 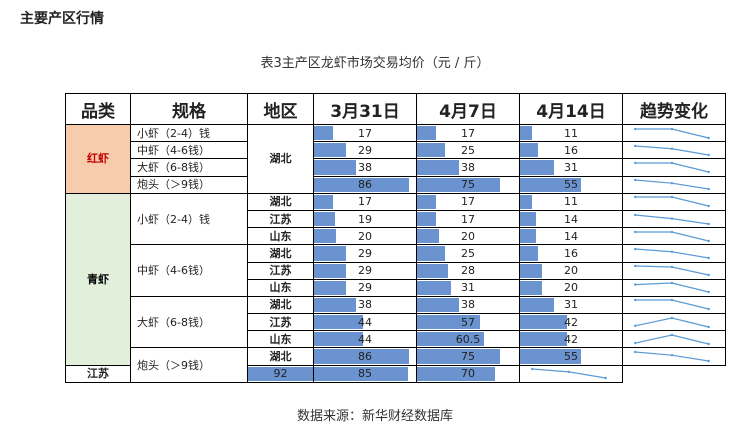 I want to click on price-value: 70, so click(x=468, y=374).